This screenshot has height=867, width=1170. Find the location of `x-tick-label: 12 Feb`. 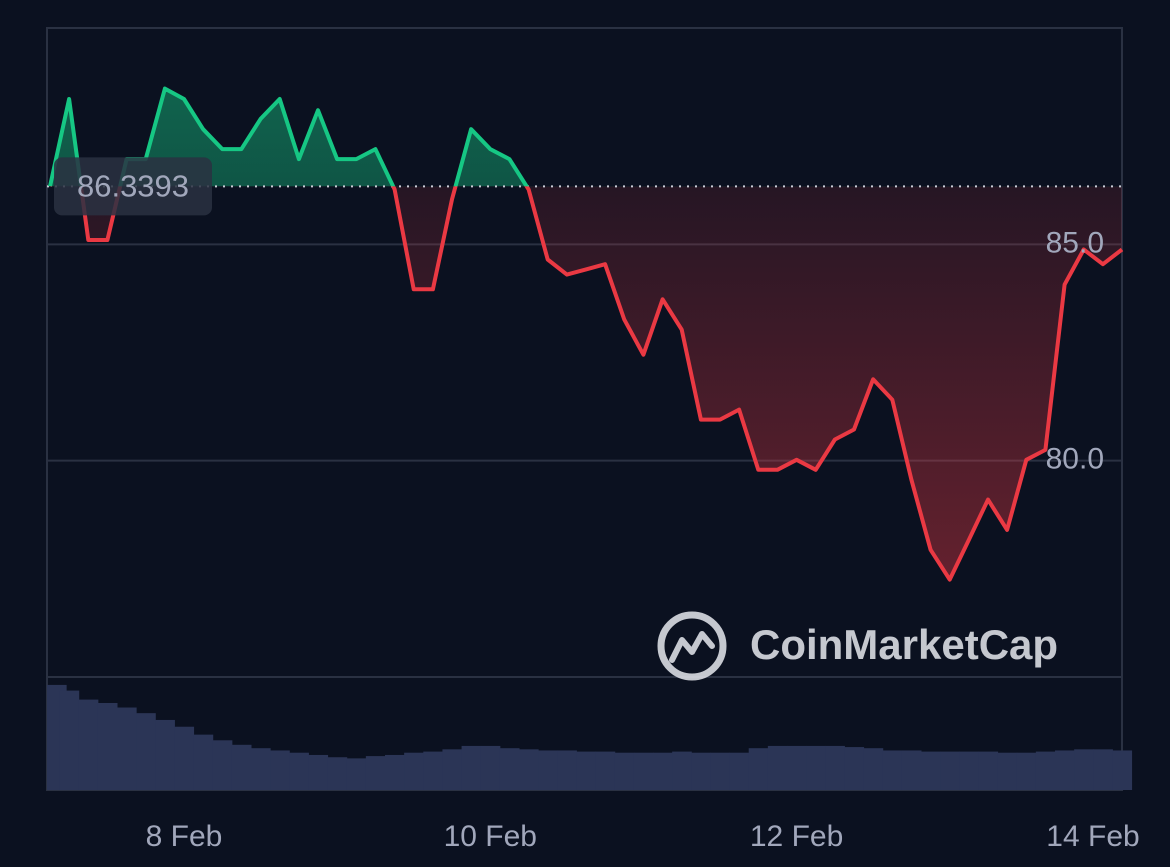

x-tick-label: 12 Feb is located at coordinates (796, 836).